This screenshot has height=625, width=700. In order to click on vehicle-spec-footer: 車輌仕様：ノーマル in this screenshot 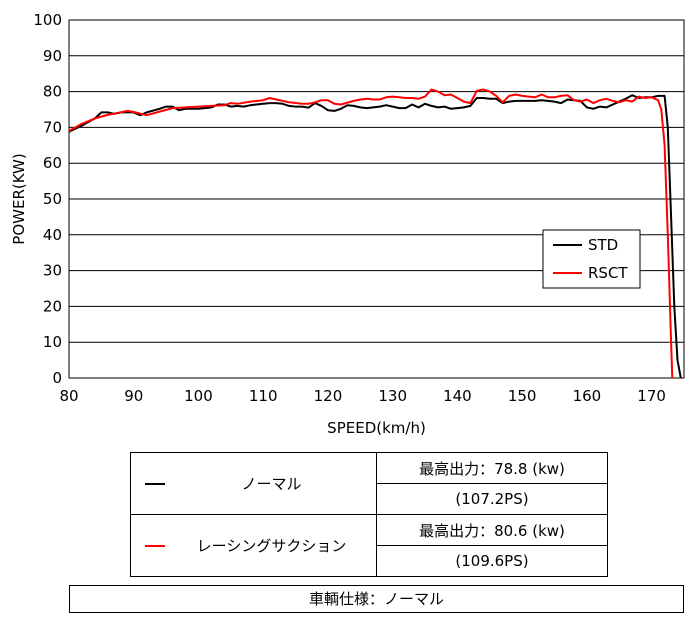, I will do `click(376, 599)`.